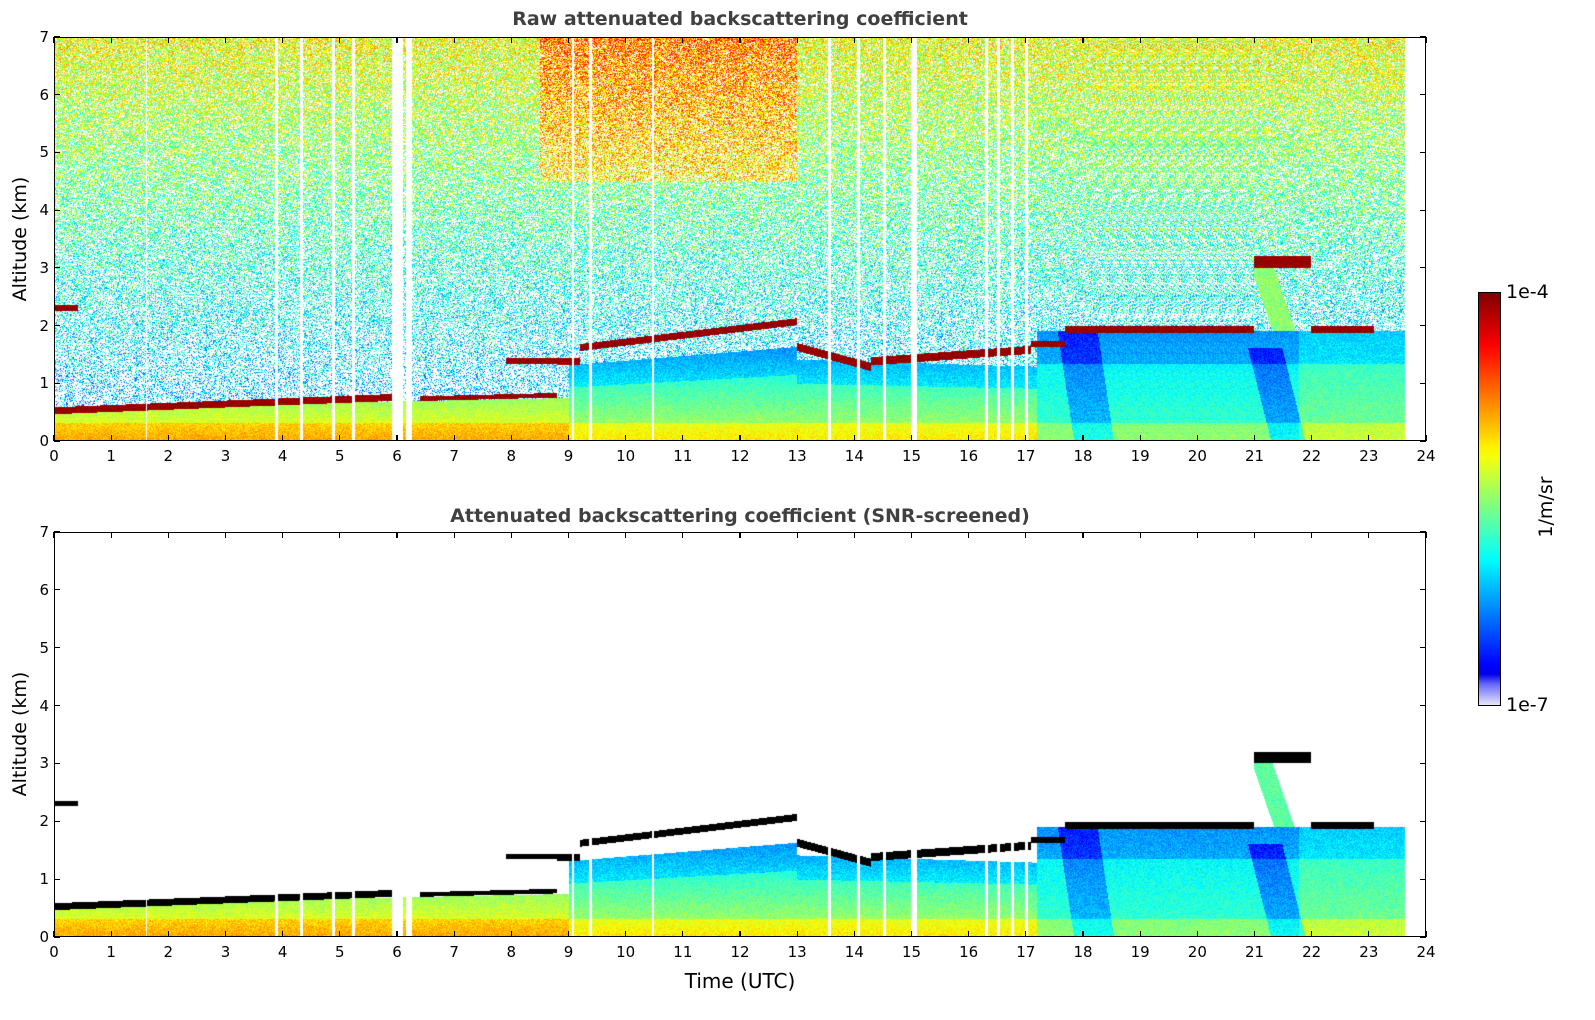 This screenshot has width=1595, height=1020. What do you see at coordinates (969, 952) in the screenshot?
I see `x-tick-label: 16` at bounding box center [969, 952].